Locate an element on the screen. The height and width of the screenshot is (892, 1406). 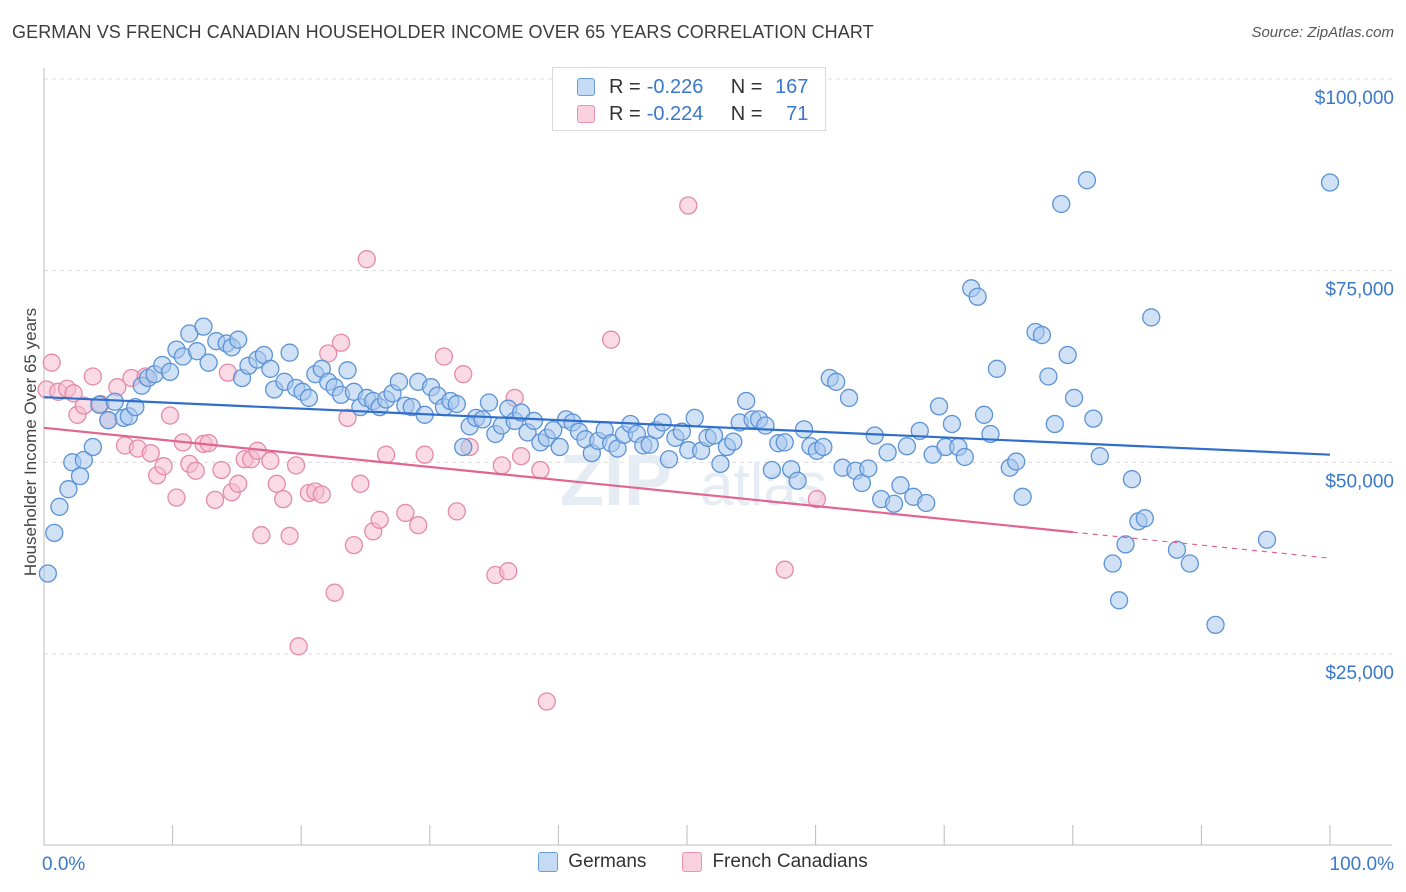
series-legend: Germans French Canadians is located at coordinates (703, 862).